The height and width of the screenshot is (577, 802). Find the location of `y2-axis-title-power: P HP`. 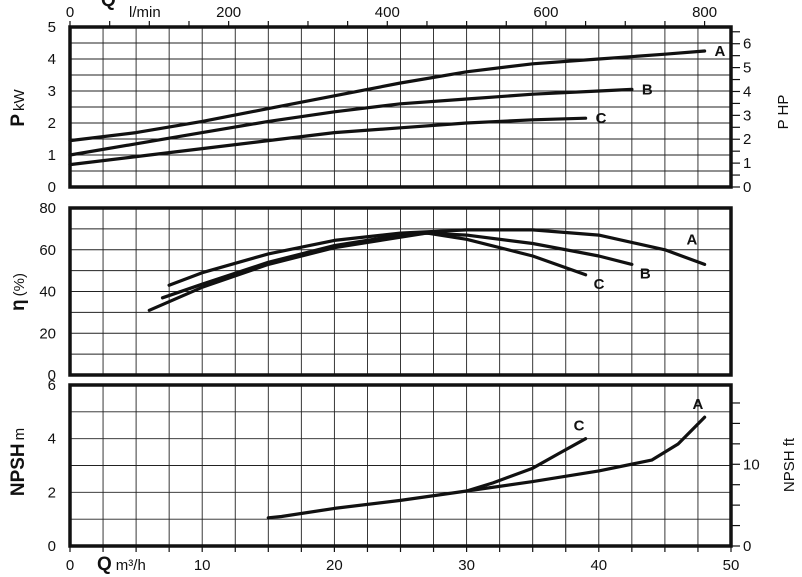

y2-axis-title-power: P HP is located at coordinates (783, 112).